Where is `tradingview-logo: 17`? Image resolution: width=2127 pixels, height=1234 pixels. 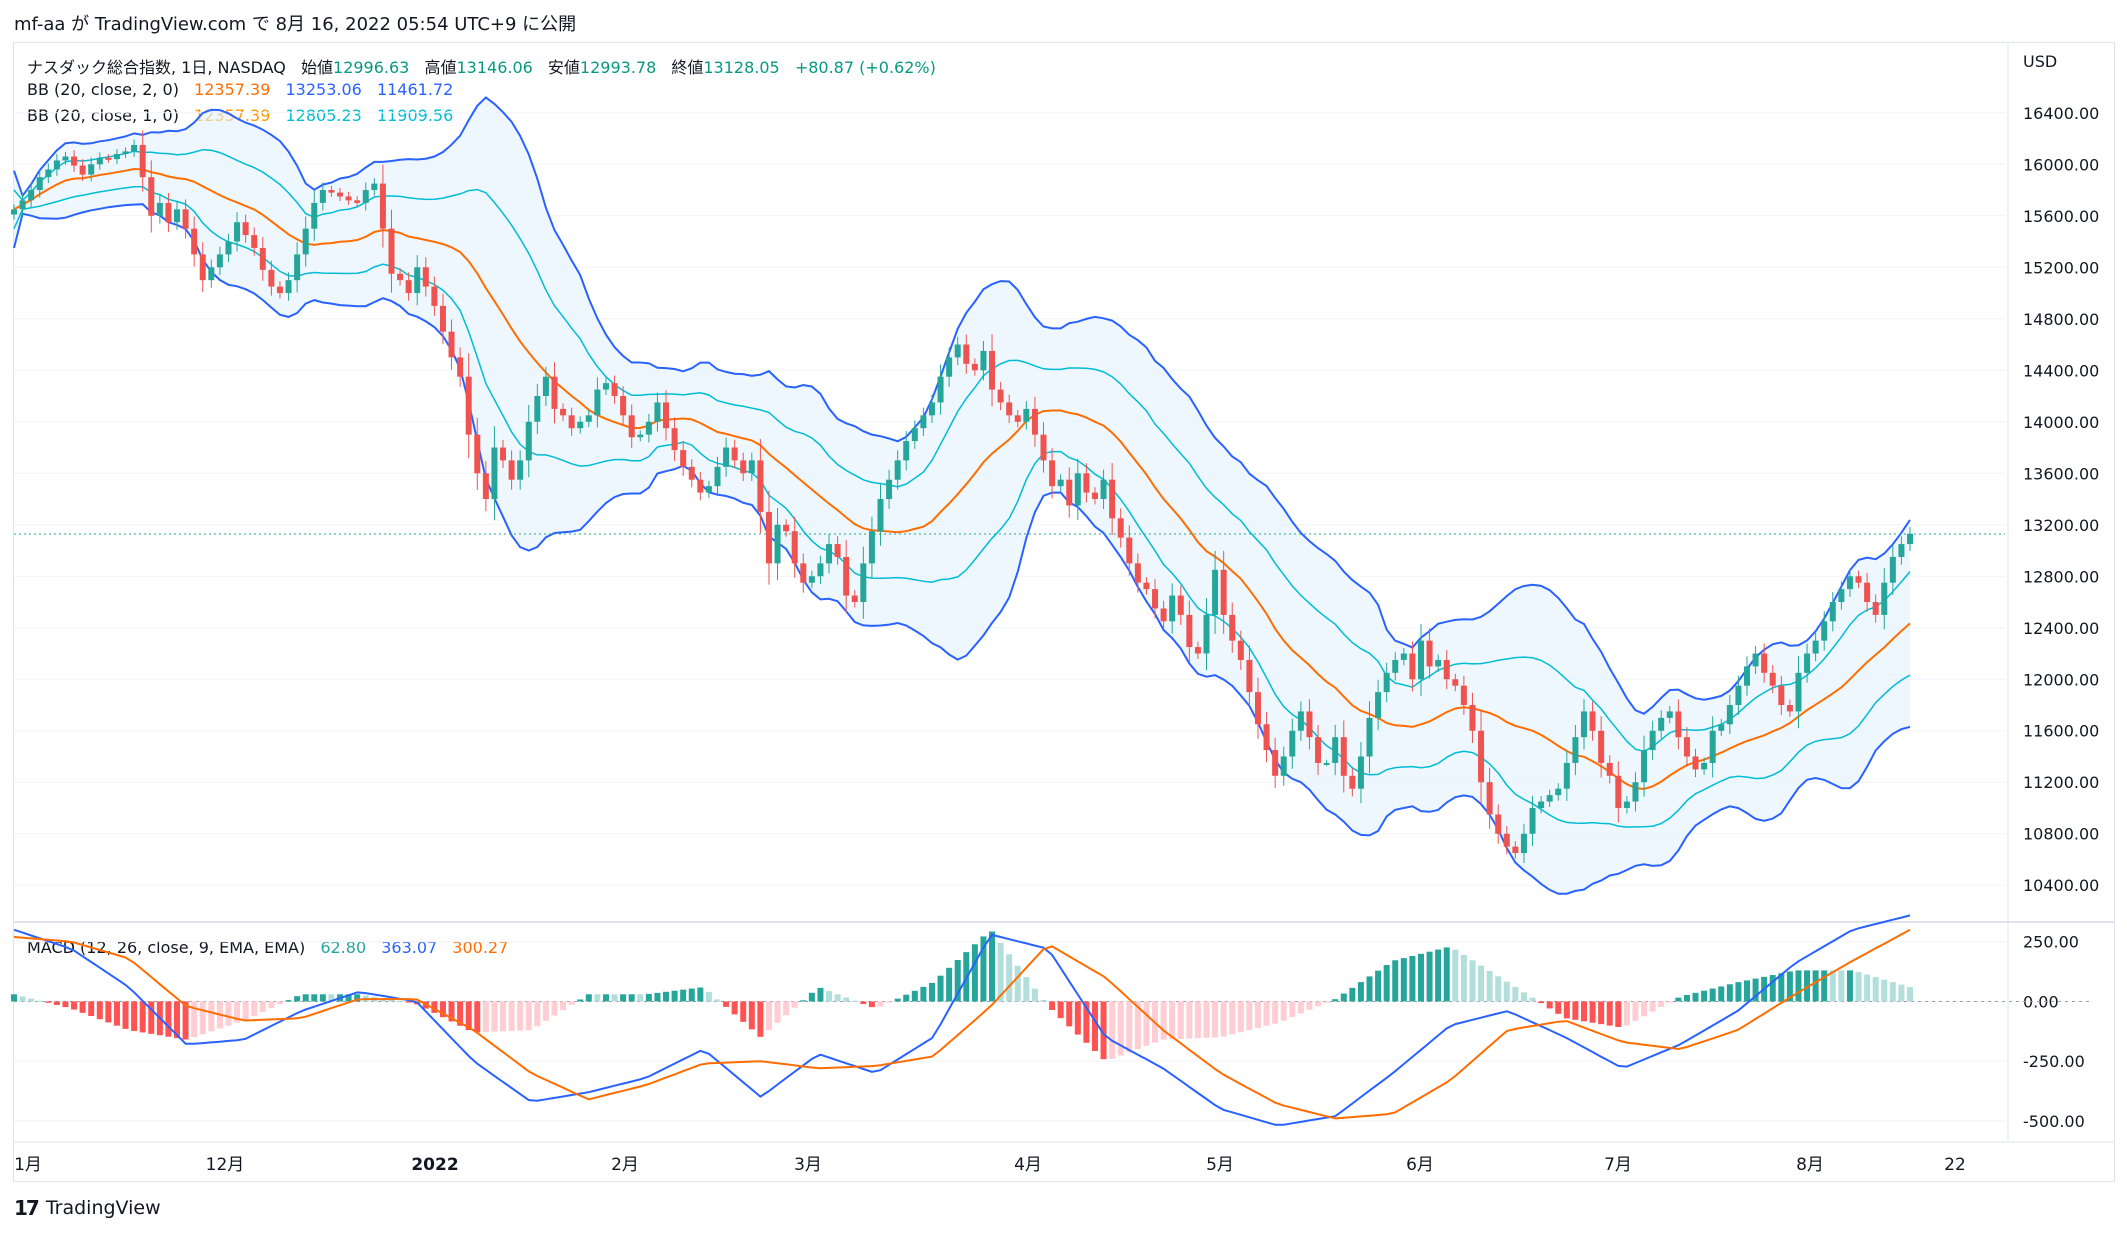
tradingview-logo: 17 is located at coordinates (27, 1208).